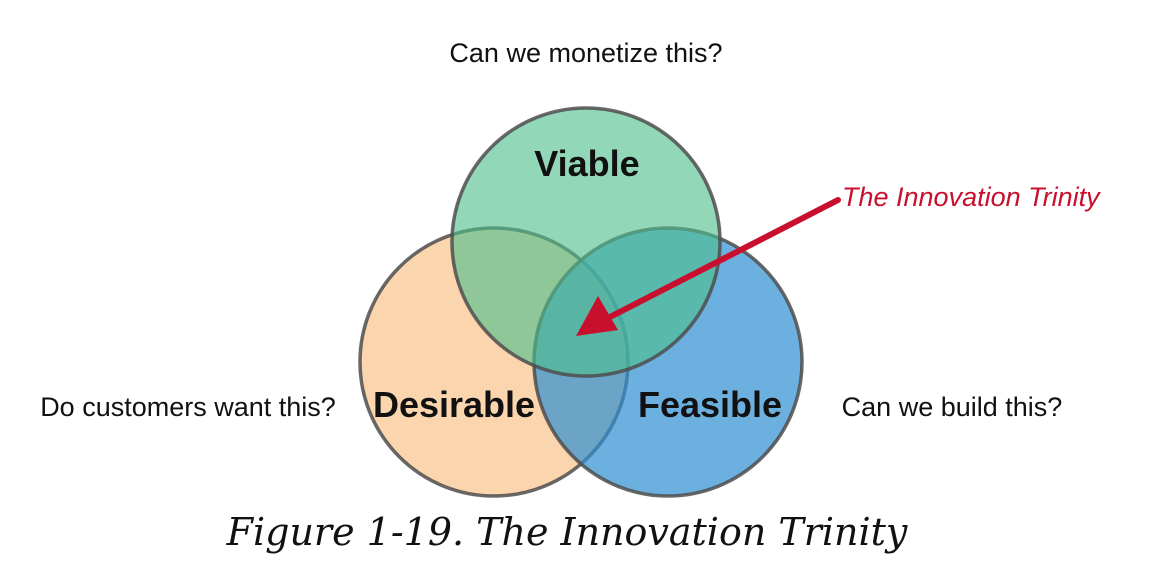 Image resolution: width=1174 pixels, height=572 pixels. Describe the element at coordinates (710, 404) in the screenshot. I see `label-feasible: Feasible` at that location.